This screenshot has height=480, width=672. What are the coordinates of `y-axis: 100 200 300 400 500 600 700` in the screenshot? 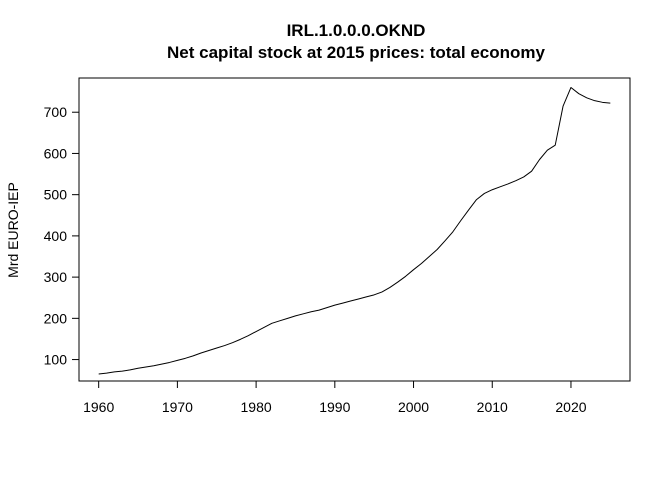 It's located at (62, 236).